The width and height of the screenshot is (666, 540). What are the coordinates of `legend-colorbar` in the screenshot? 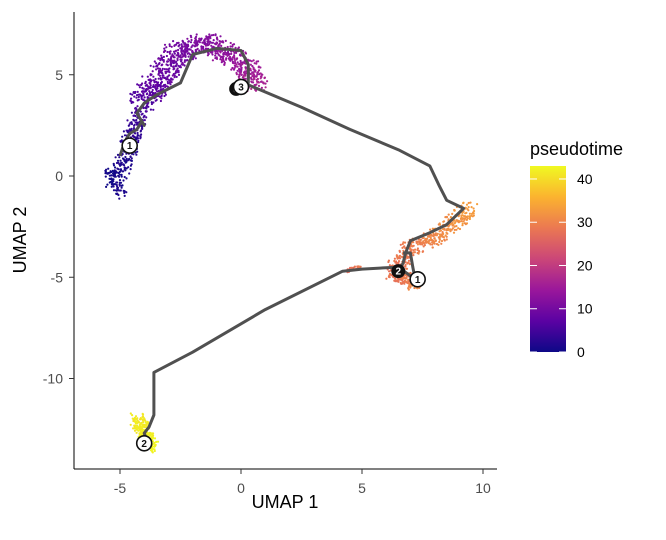 It's located at (548, 259).